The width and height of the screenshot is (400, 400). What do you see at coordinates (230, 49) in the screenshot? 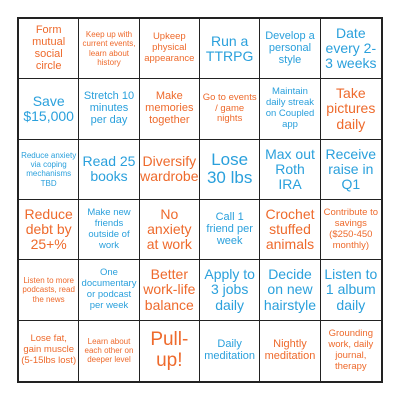
I see `bingo-cell-4: Run a TTRPG` at bounding box center [230, 49].